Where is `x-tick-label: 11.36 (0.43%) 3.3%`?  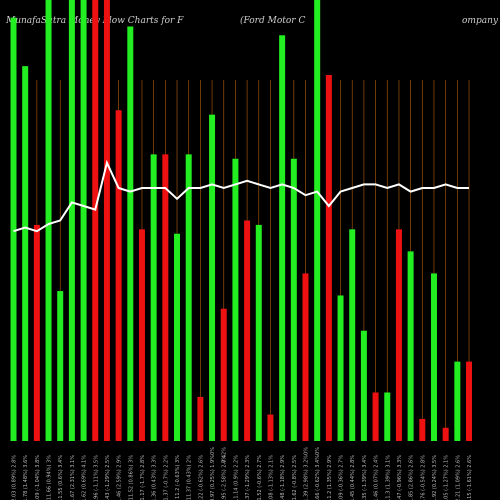 x-tick-label: 11.36 (0.43%) 3.3% is located at coordinates (155, 477).